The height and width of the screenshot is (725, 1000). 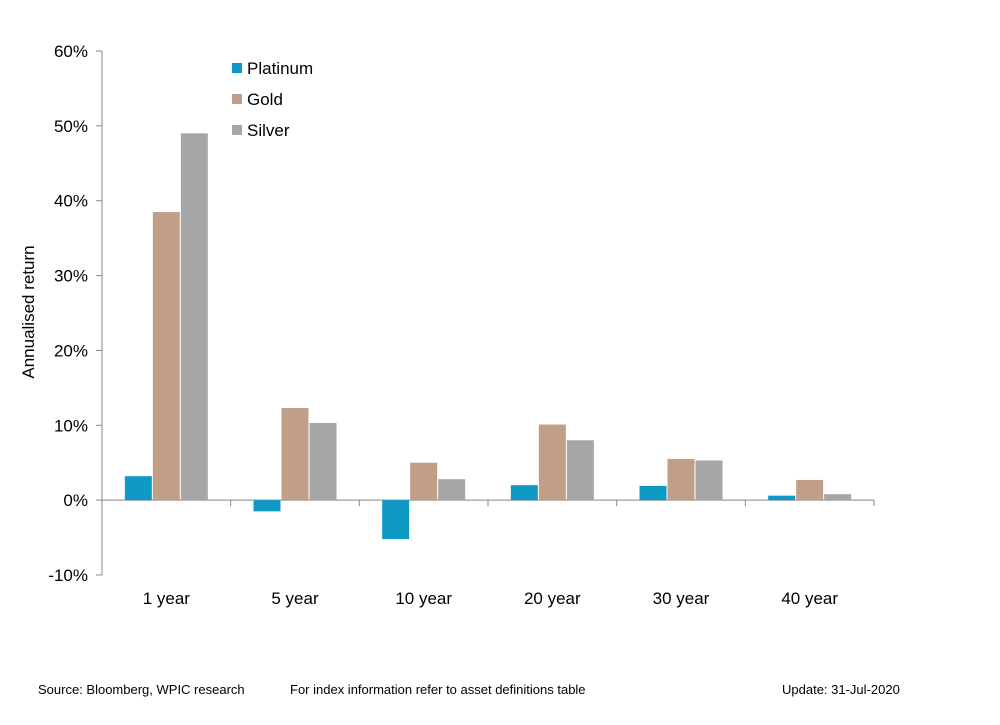 What do you see at coordinates (75, 313) in the screenshot?
I see `y-axis: -10% 0% 10% 20% 30% 40% 50% 60%` at bounding box center [75, 313].